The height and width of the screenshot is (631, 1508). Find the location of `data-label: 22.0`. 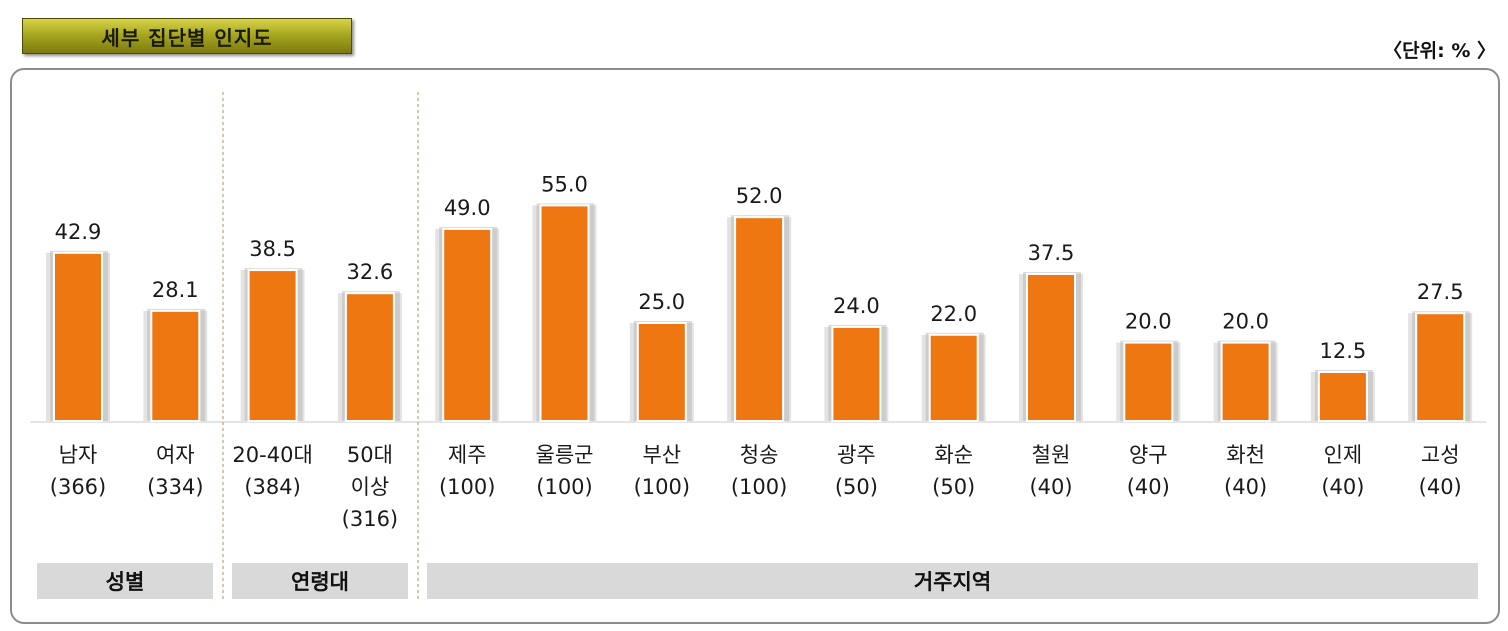

data-label: 22.0 is located at coordinates (953, 314).